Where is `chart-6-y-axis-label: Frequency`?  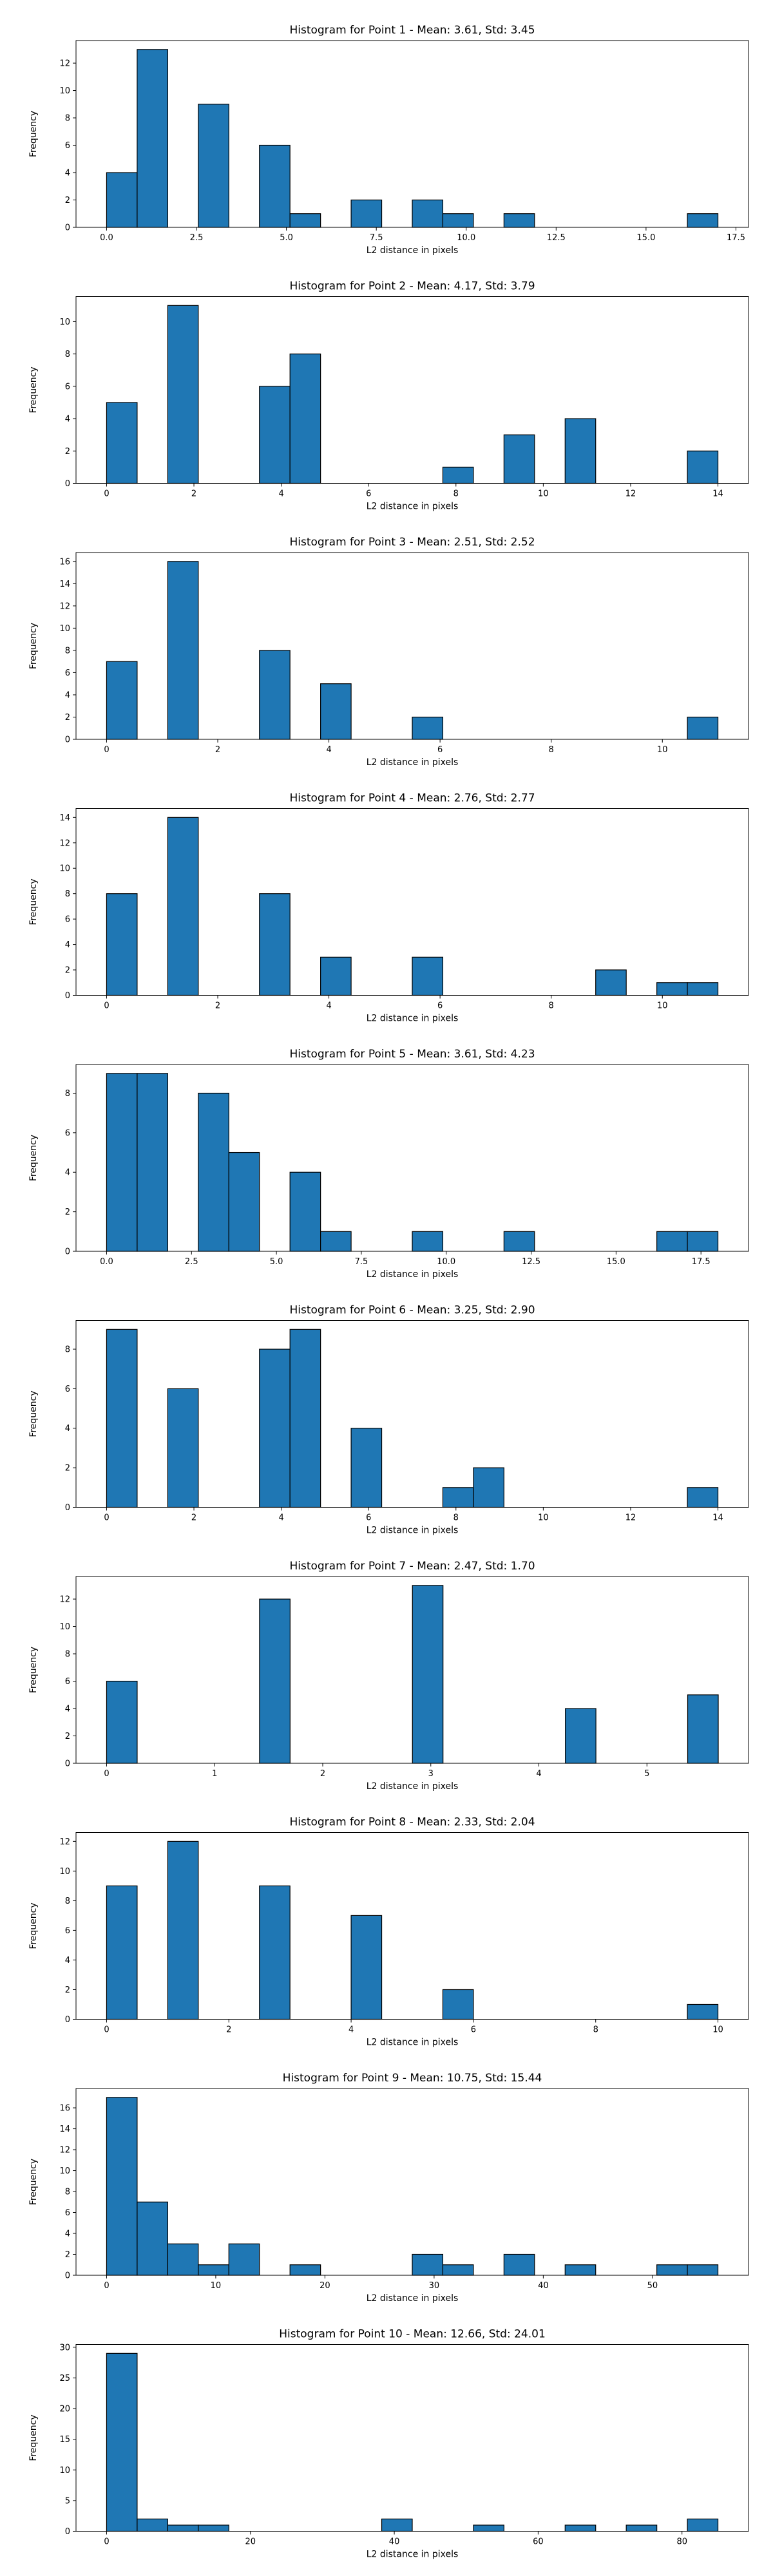 chart-6-y-axis-label: Frequency is located at coordinates (33, 1413).